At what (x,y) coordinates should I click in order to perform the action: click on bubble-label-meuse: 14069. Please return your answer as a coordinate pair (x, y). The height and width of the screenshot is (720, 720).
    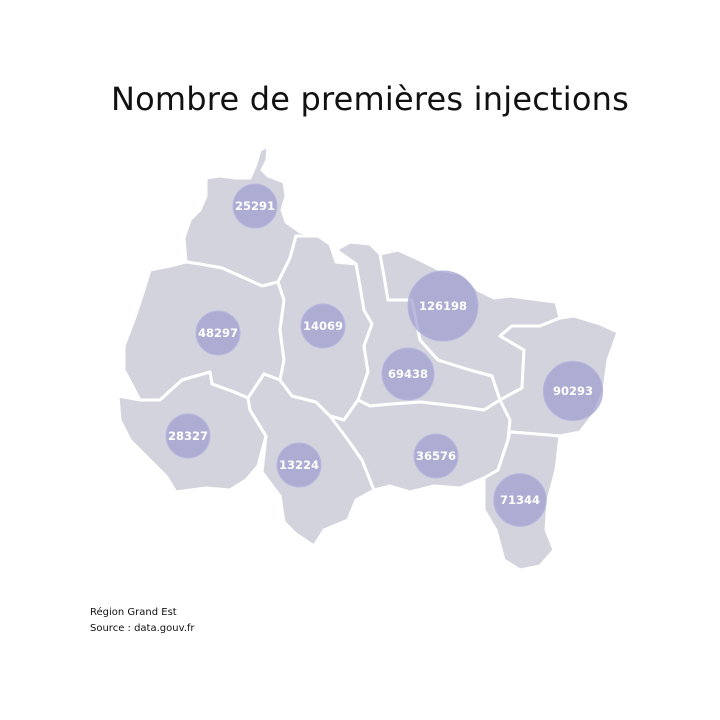
    Looking at the image, I should click on (323, 326).